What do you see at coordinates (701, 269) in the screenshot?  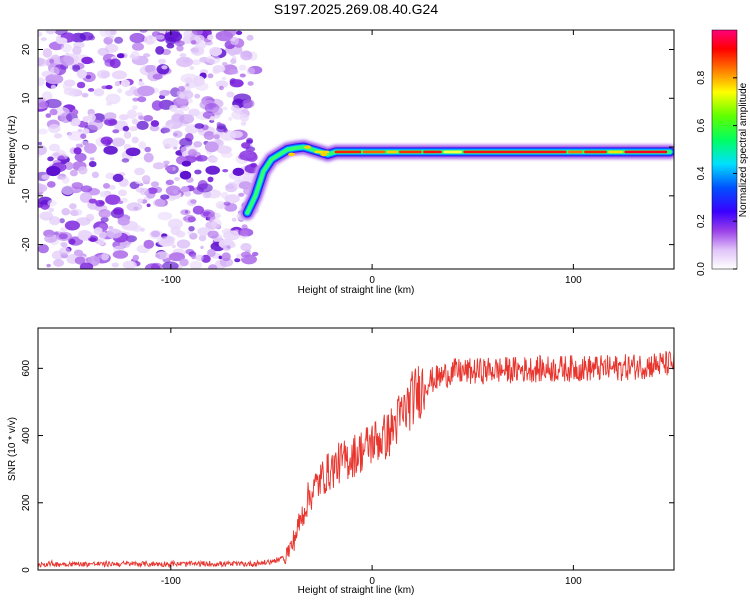 I see `colorbar-tick-label: 0.0` at bounding box center [701, 269].